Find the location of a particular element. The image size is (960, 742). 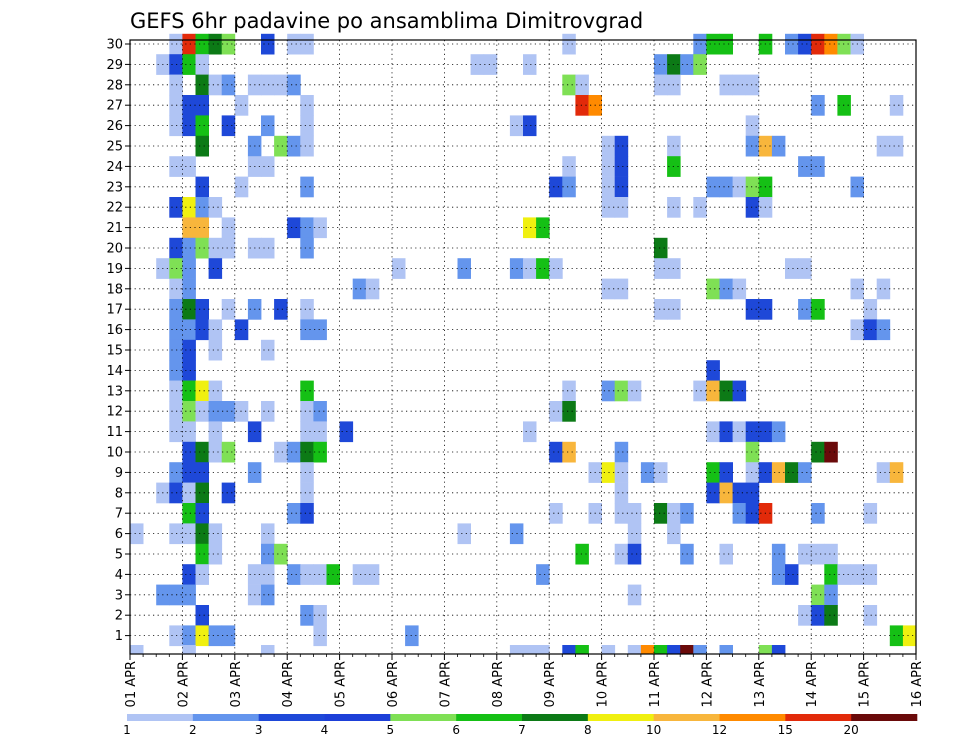

y-tick-label: 20 is located at coordinates (114, 249).